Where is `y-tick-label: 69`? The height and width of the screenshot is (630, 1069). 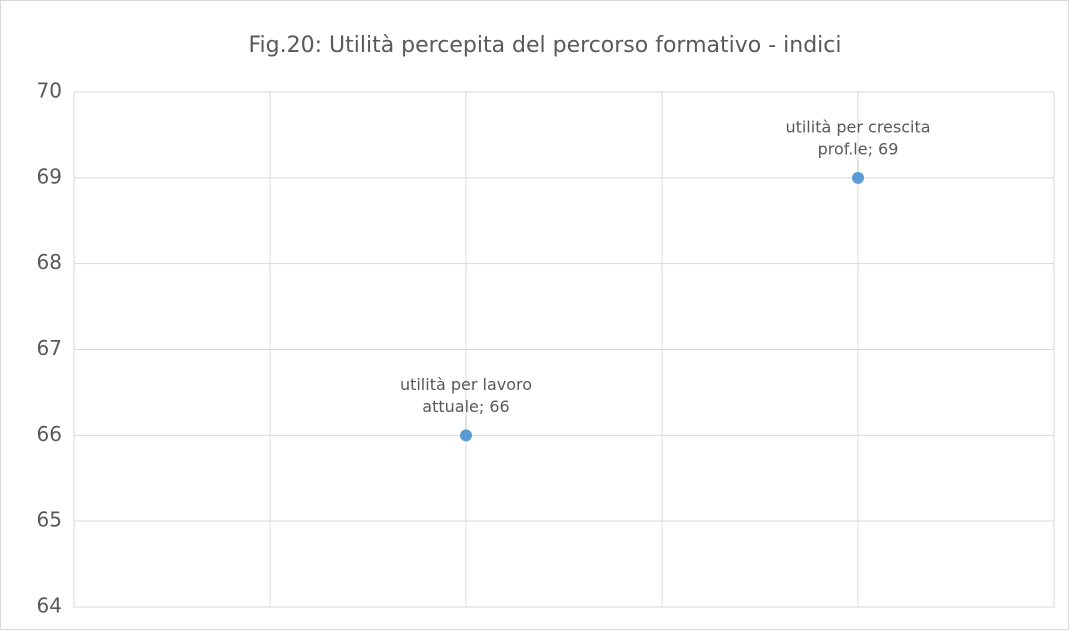 y-tick-label: 69 is located at coordinates (49, 176).